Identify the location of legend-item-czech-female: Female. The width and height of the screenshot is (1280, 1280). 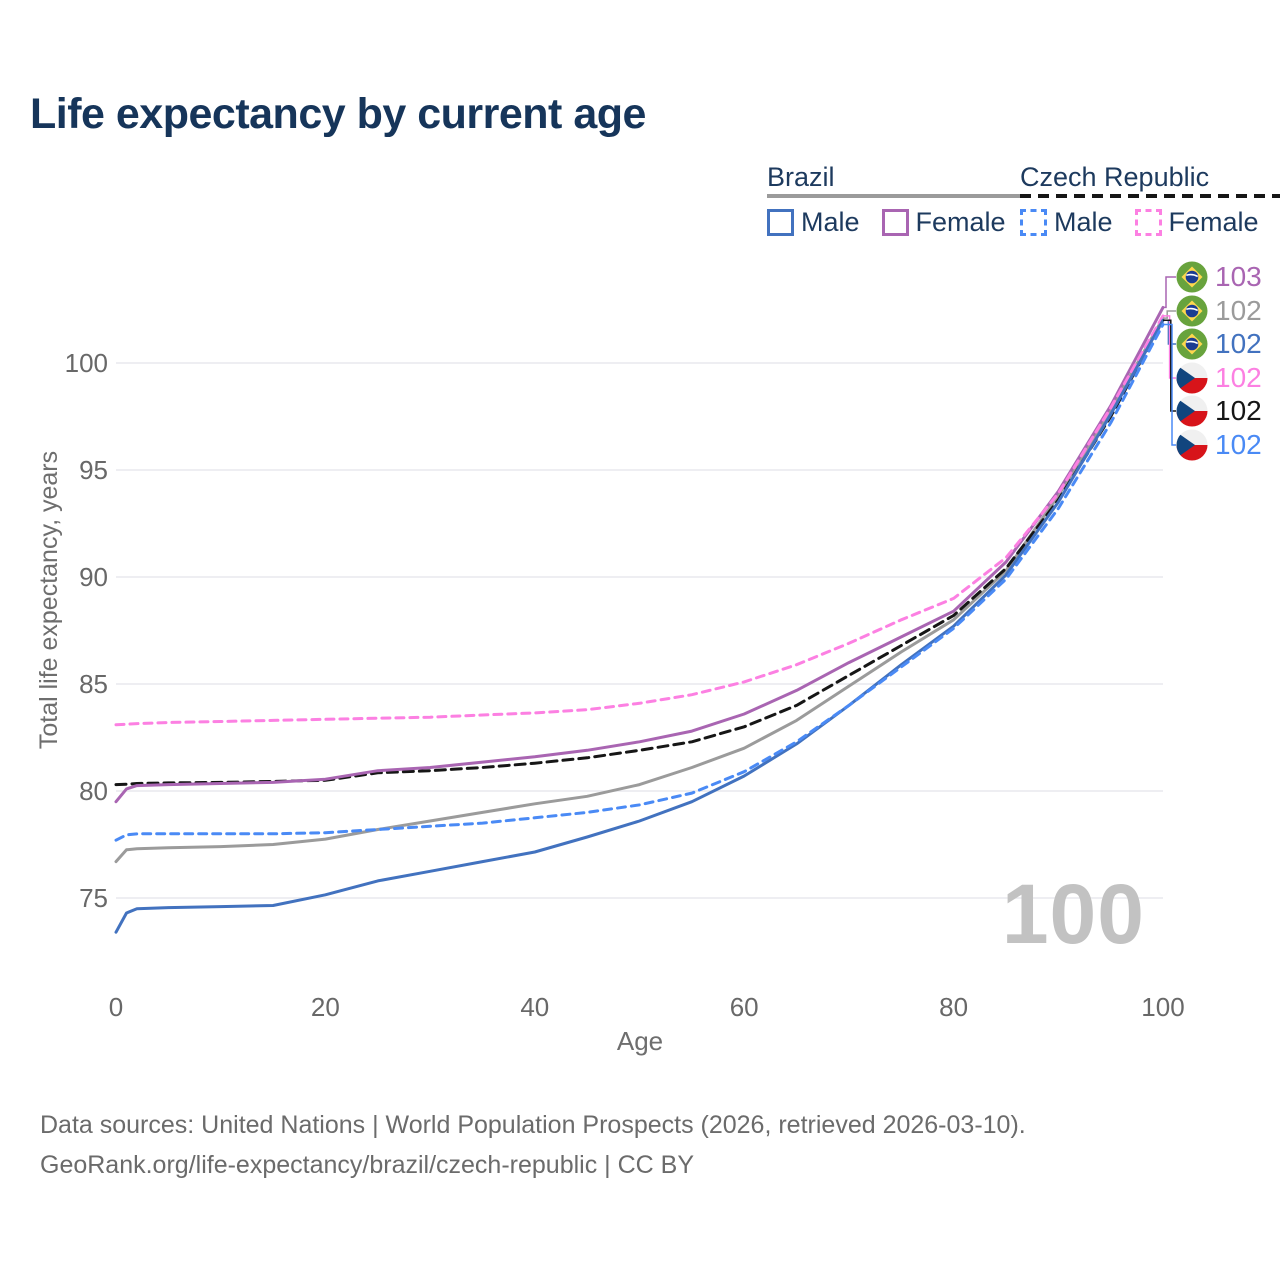
(1196, 222).